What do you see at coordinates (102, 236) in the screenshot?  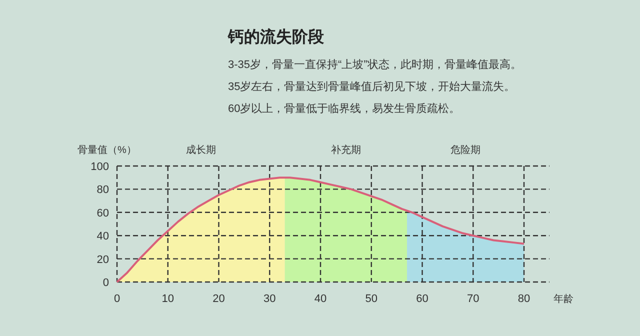 I see `y-tick-label: 40` at bounding box center [102, 236].